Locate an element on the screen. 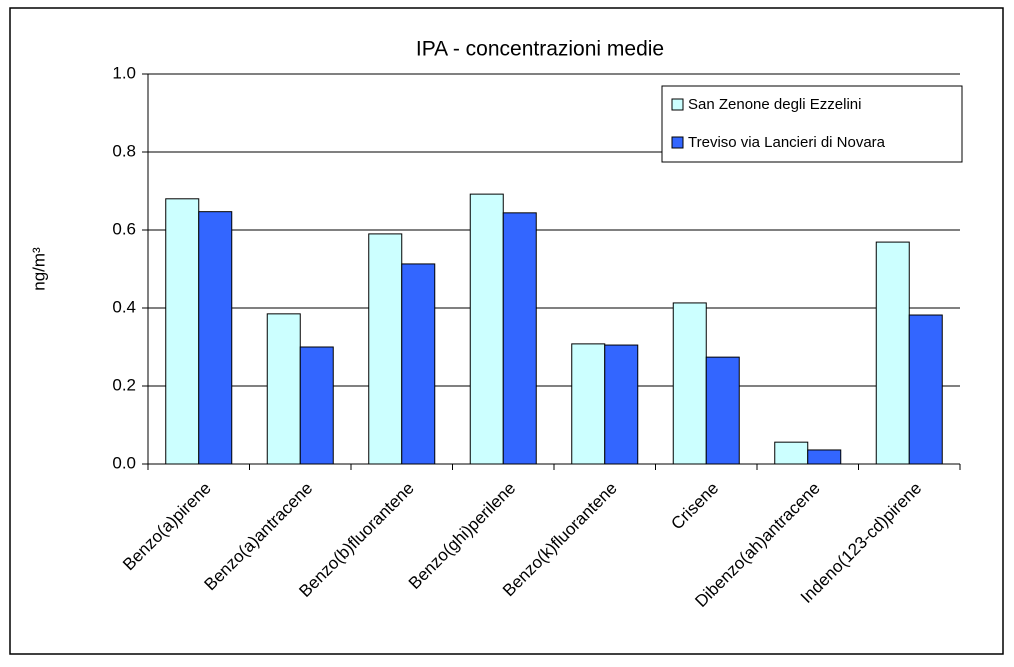  y-tick-label: 1.0 is located at coordinates (124, 72).